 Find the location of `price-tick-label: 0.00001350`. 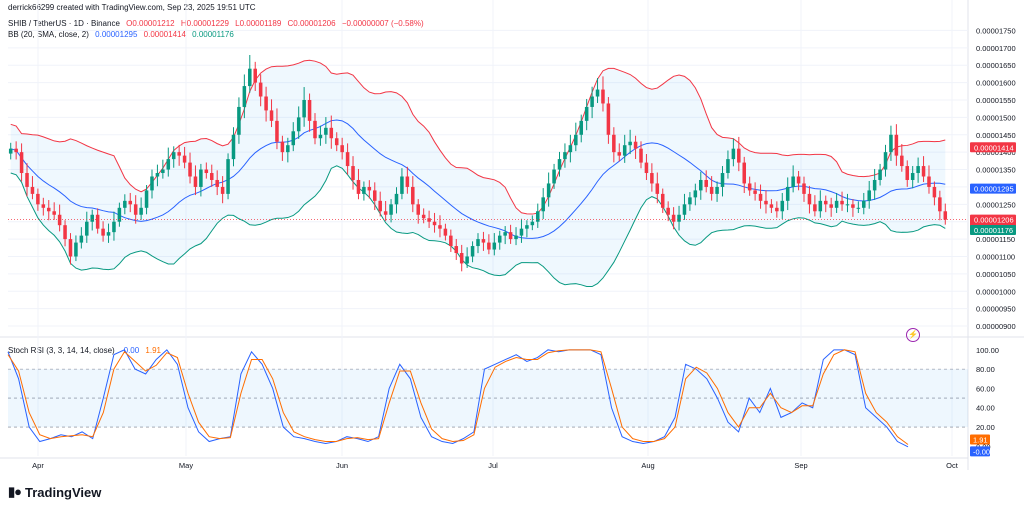

price-tick-label: 0.00001350 is located at coordinates (996, 170).